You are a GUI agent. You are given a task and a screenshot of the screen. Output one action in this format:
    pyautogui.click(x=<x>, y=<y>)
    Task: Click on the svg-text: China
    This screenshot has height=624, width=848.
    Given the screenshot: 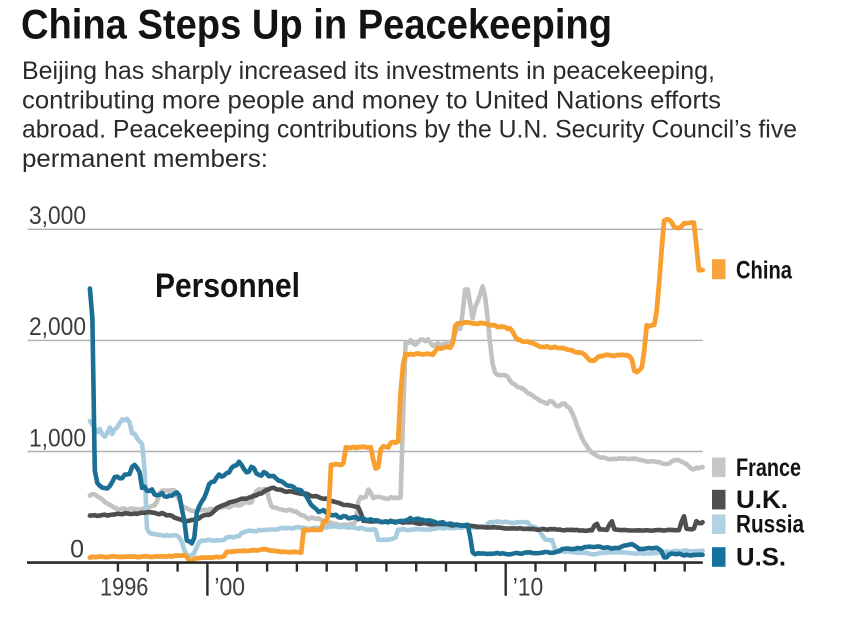 What is the action you would take?
    pyautogui.click(x=764, y=271)
    